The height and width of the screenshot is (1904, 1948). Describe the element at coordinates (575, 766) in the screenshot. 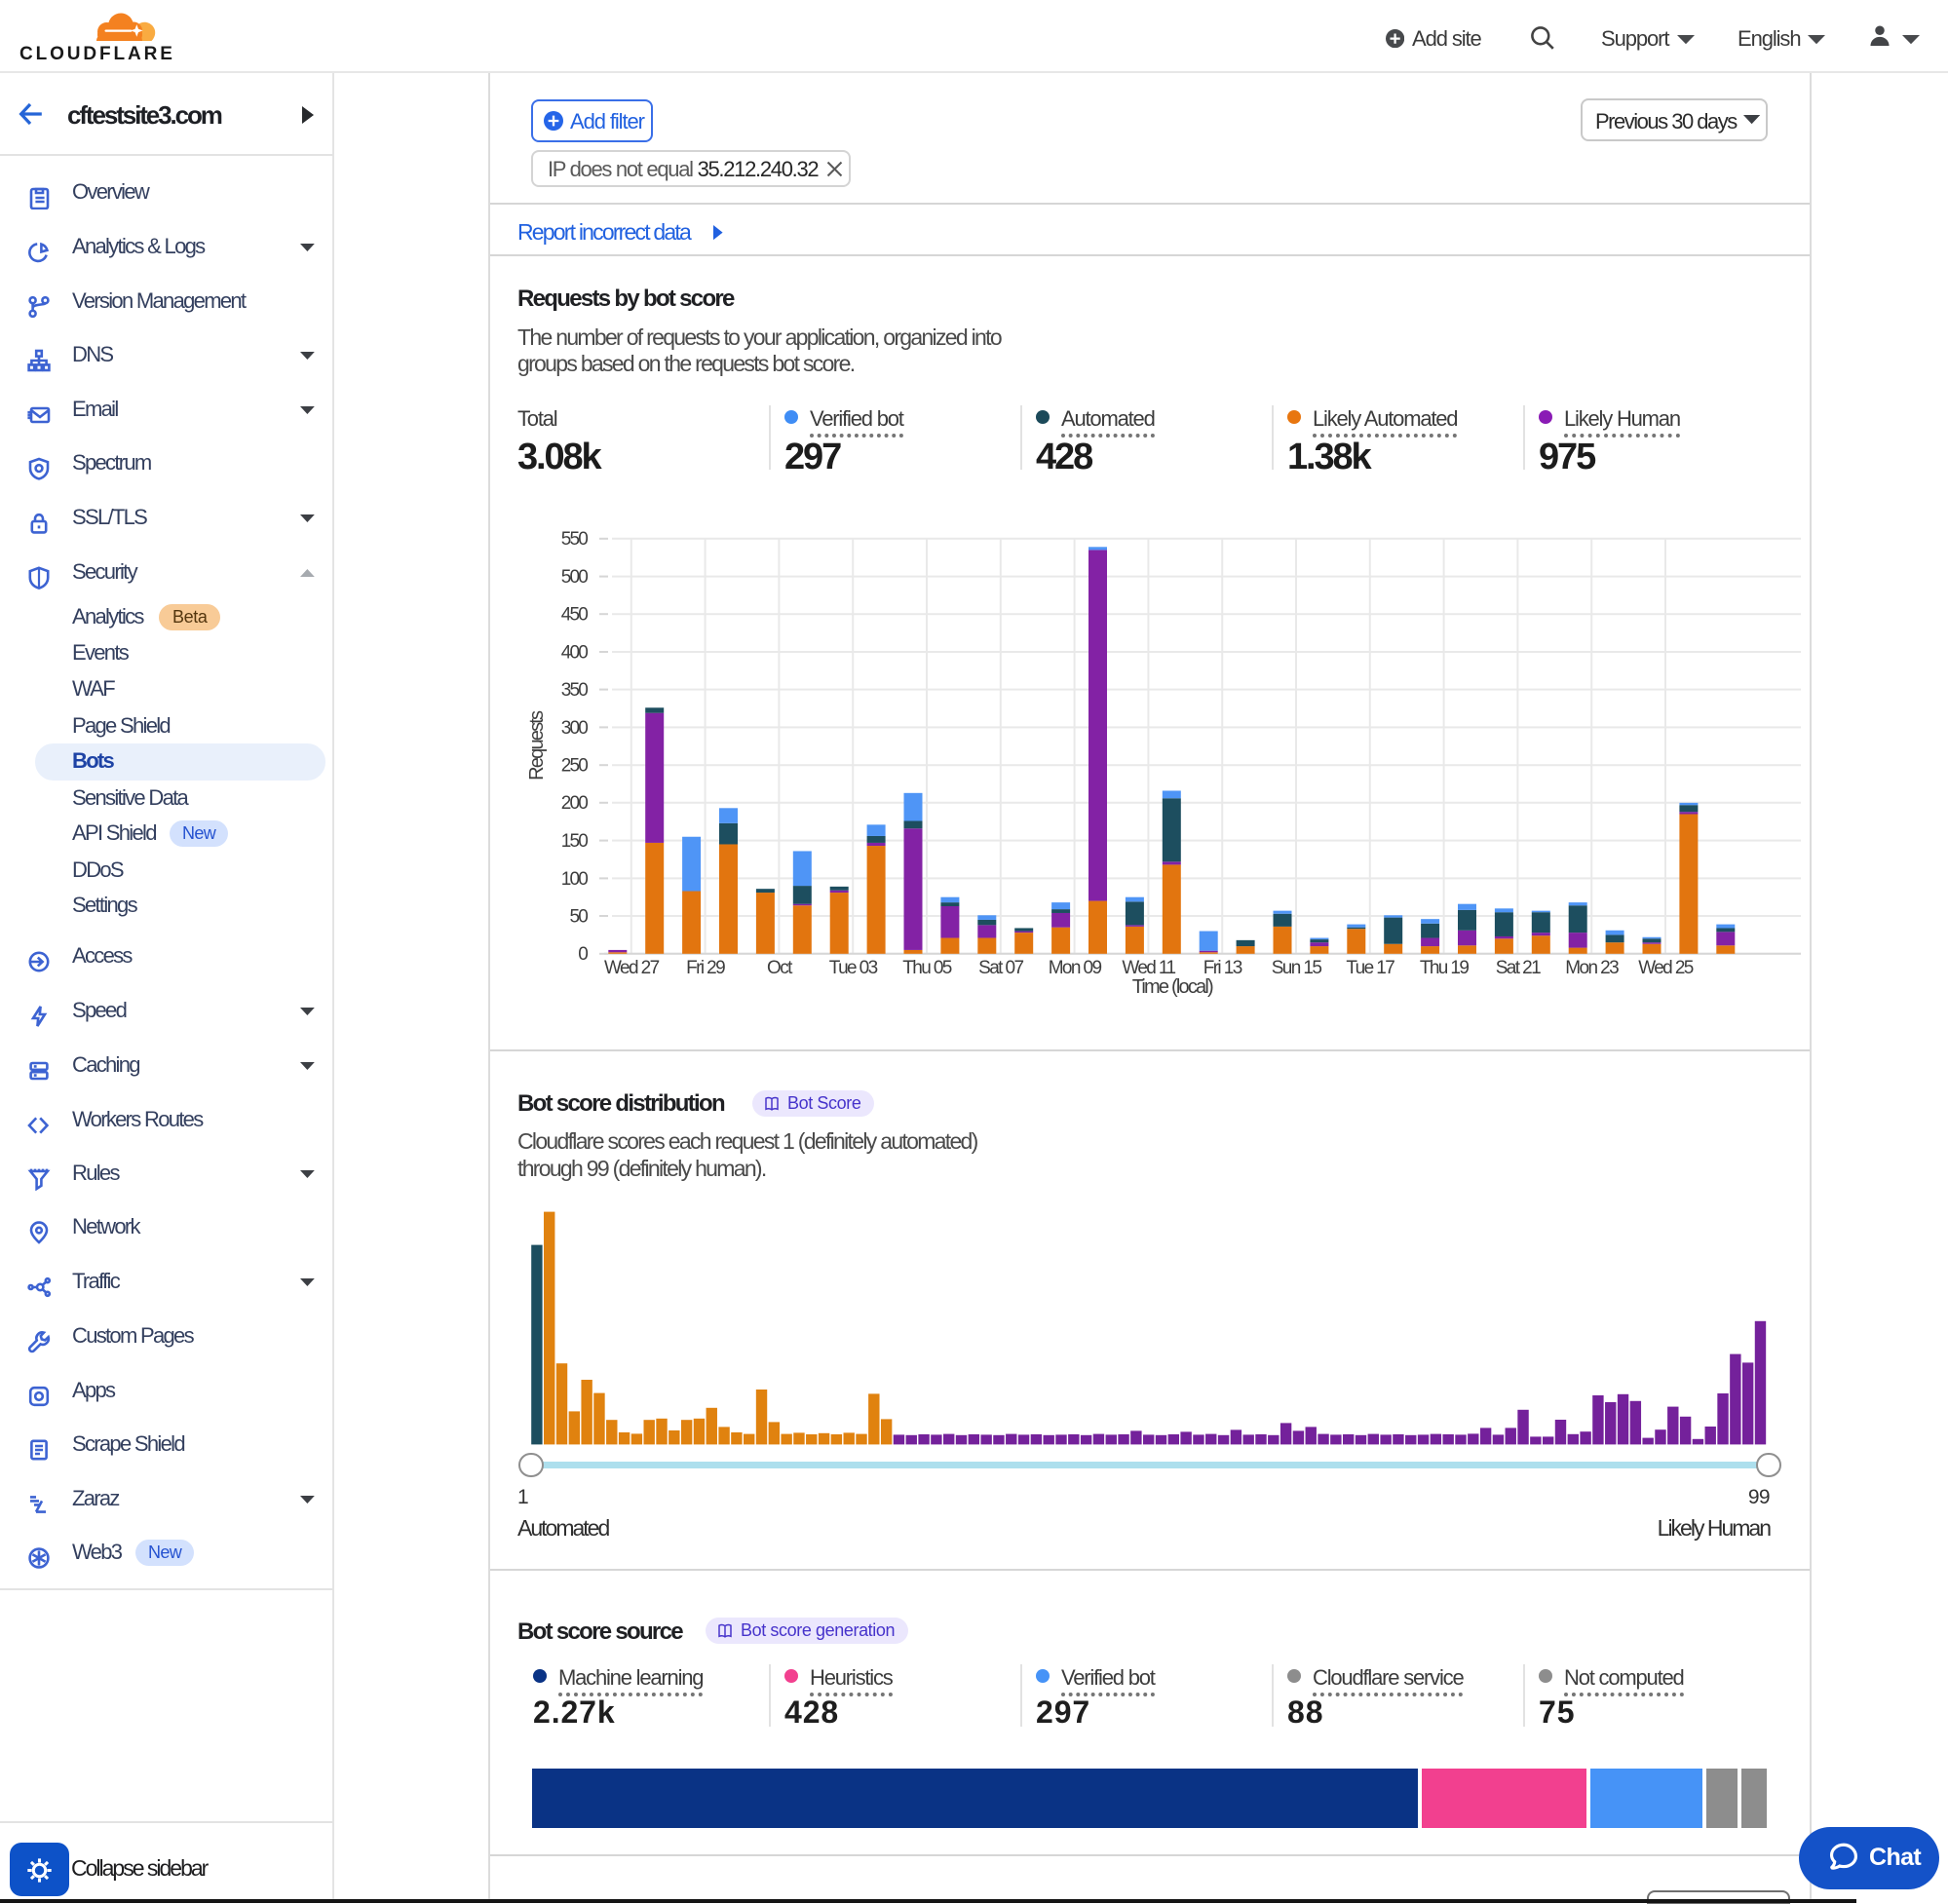

I see `svg-text: 250` at that location.